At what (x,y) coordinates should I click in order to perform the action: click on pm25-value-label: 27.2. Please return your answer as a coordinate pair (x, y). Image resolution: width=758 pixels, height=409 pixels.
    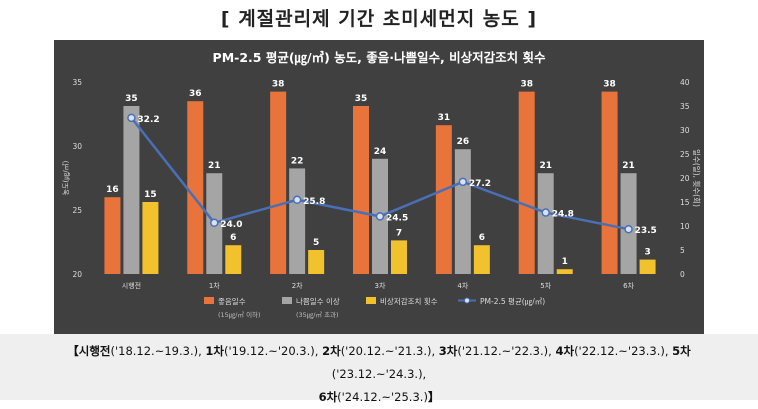
    Looking at the image, I should click on (480, 184).